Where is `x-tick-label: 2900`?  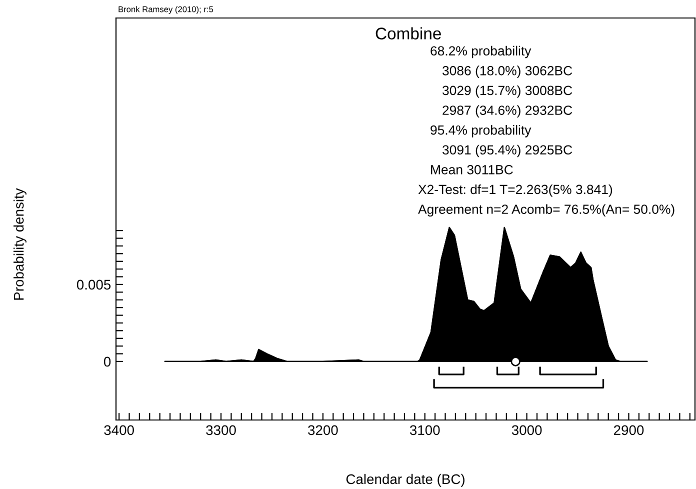 x-tick-label: 2900 is located at coordinates (629, 430).